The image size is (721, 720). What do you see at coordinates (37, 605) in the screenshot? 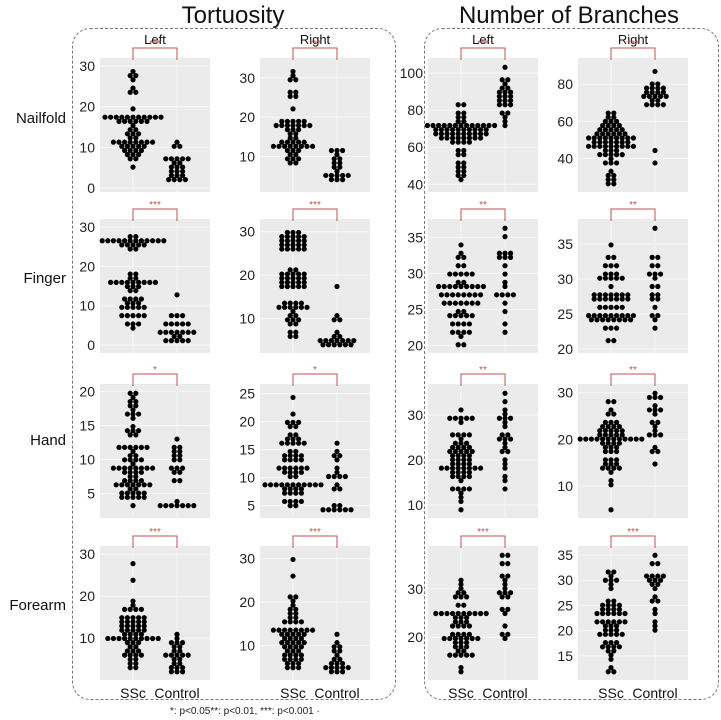
I see `row-label-forearm: Forearm` at bounding box center [37, 605].